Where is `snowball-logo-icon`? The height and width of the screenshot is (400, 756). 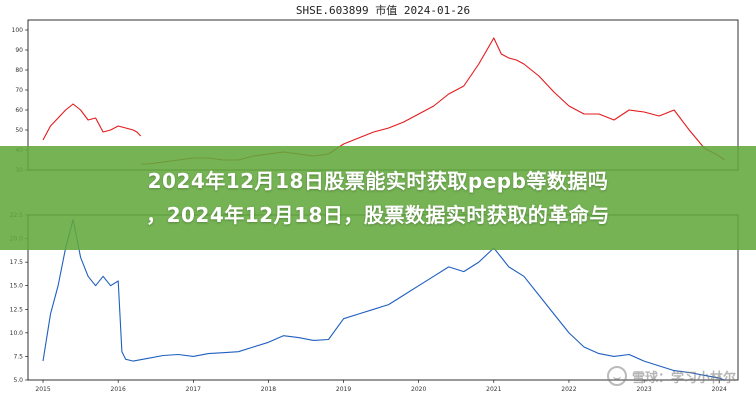 snowball-logo-icon is located at coordinates (616, 376).